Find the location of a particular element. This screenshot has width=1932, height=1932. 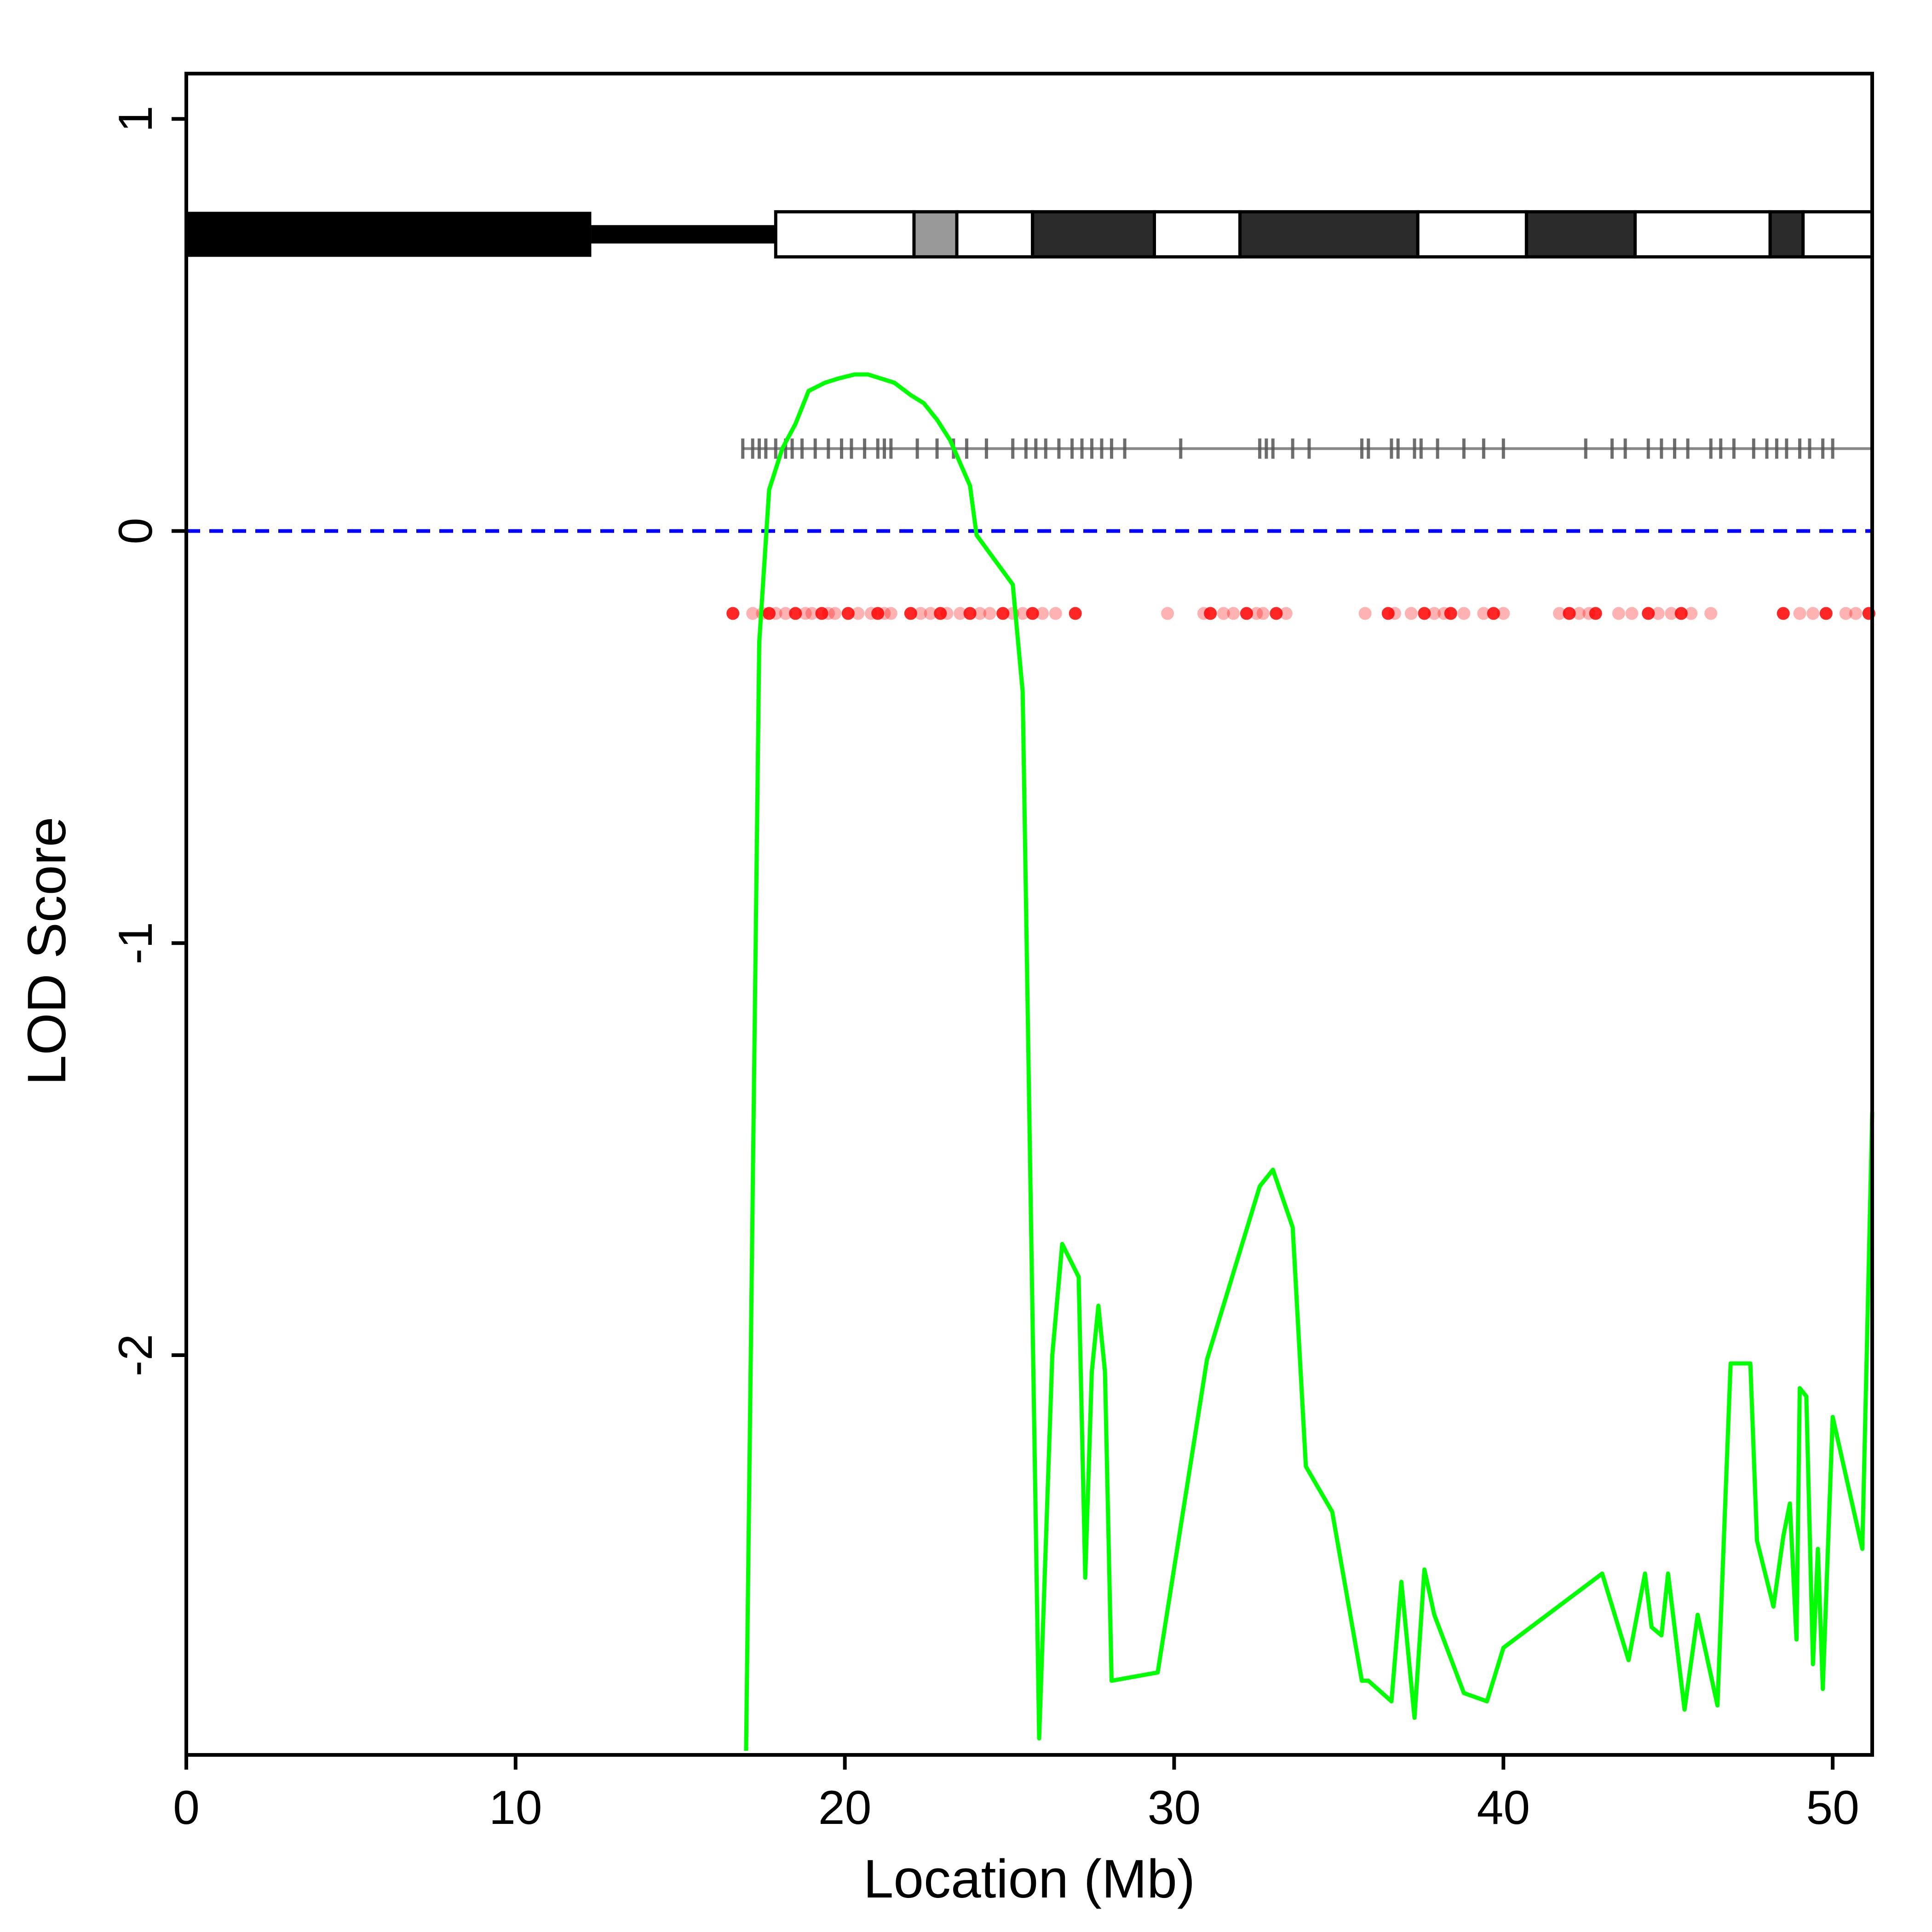

x-axis: 0 10 20 30 40 50 is located at coordinates (1016, 1794).